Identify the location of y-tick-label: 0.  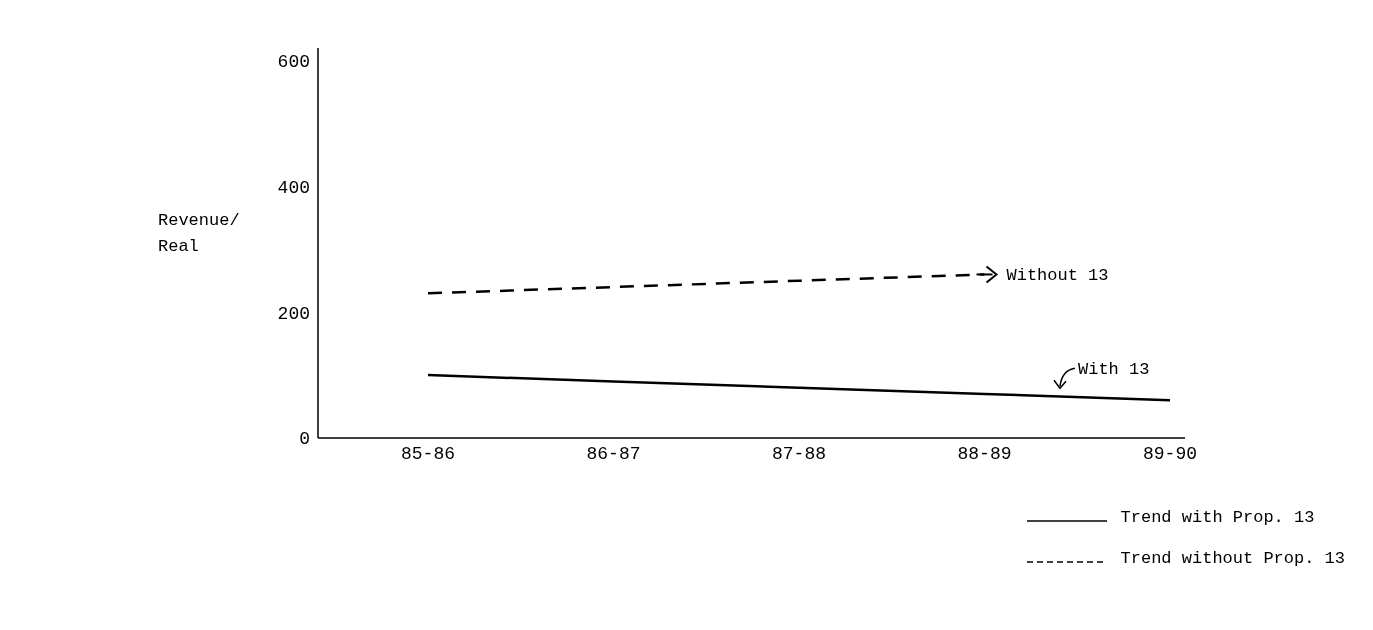
(304, 439).